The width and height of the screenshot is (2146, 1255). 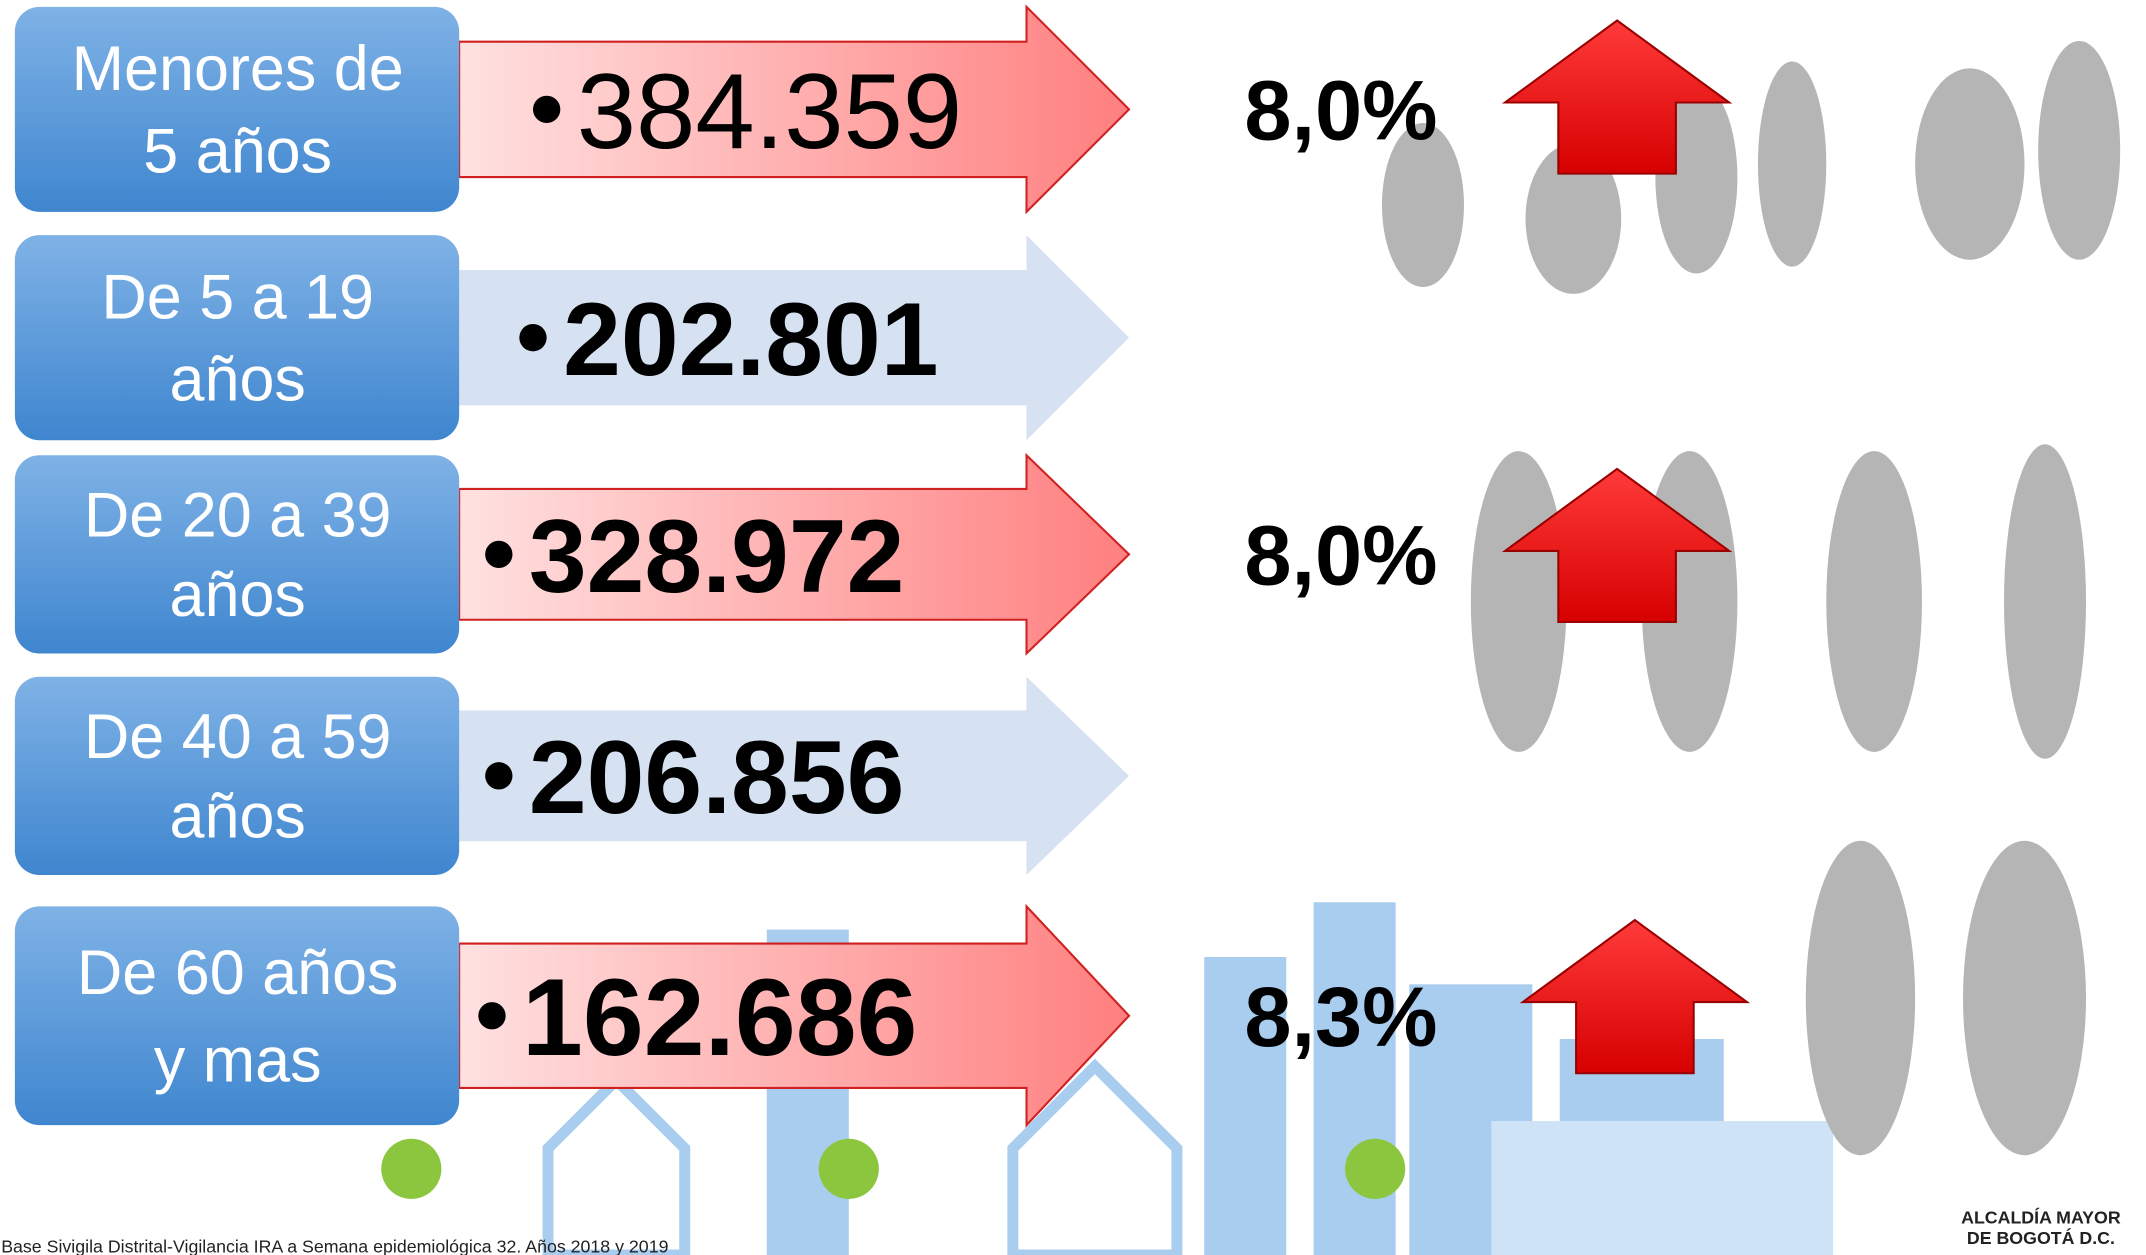 What do you see at coordinates (238, 1060) in the screenshot?
I see `age-label: y mas` at bounding box center [238, 1060].